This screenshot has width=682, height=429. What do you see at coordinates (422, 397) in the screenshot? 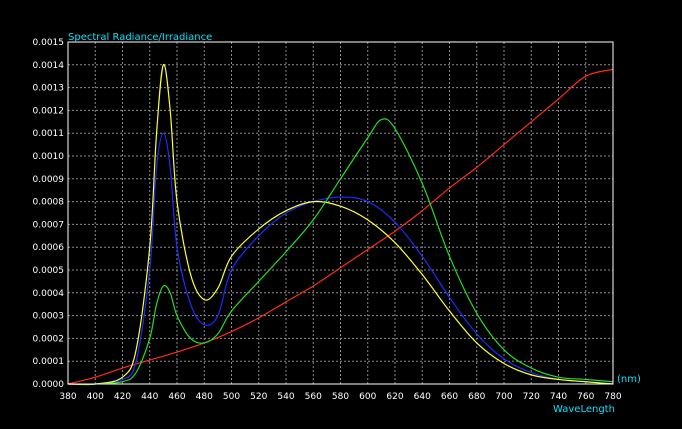
I see `x-tick-label: 640` at bounding box center [422, 397].